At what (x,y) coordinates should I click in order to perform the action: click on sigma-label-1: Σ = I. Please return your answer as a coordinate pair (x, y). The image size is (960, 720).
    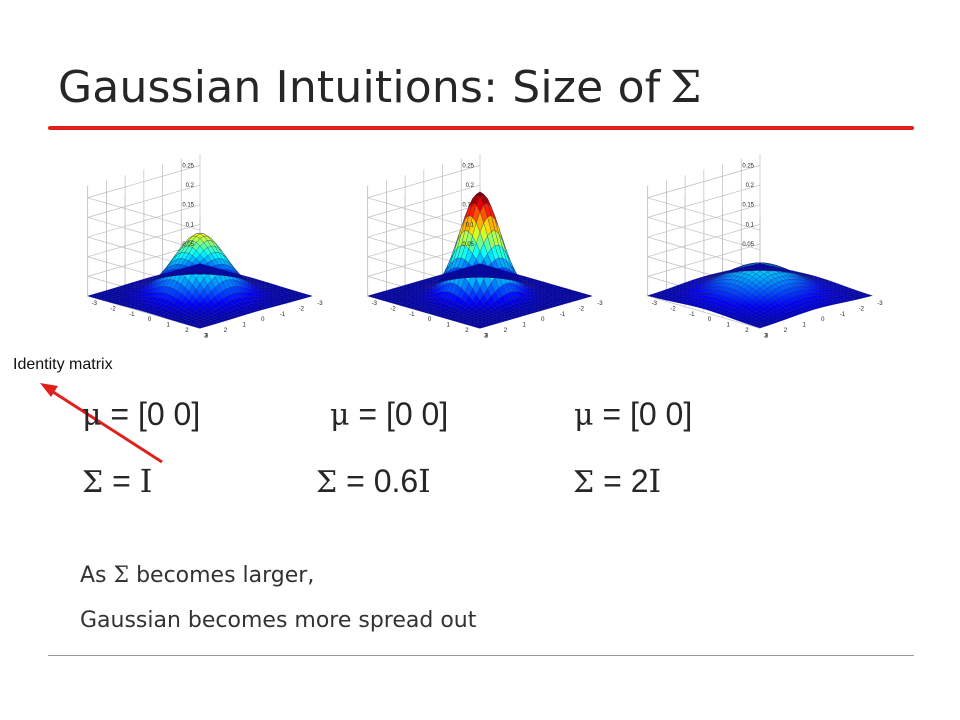
    Looking at the image, I should click on (117, 481).